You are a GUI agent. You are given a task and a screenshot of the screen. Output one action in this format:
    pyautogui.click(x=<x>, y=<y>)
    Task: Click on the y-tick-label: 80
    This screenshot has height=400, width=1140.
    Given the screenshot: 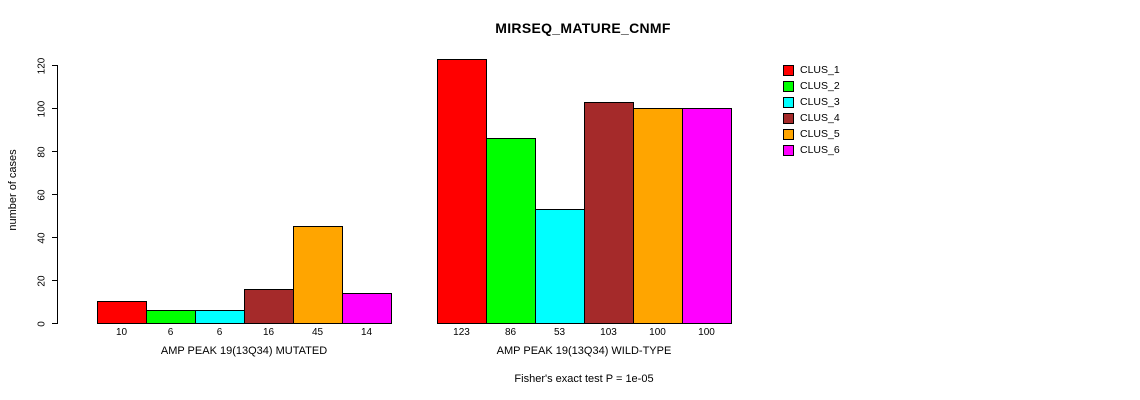 What is the action you would take?
    pyautogui.click(x=42, y=151)
    